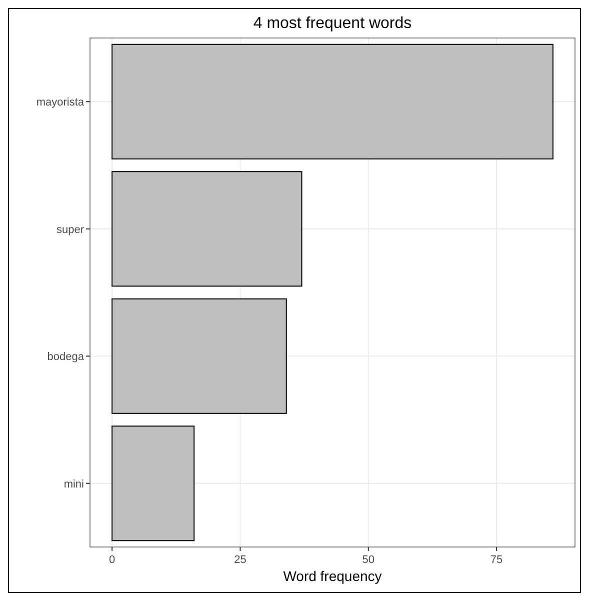 The width and height of the screenshot is (589, 601). I want to click on y-tick-label: super, so click(70, 230).